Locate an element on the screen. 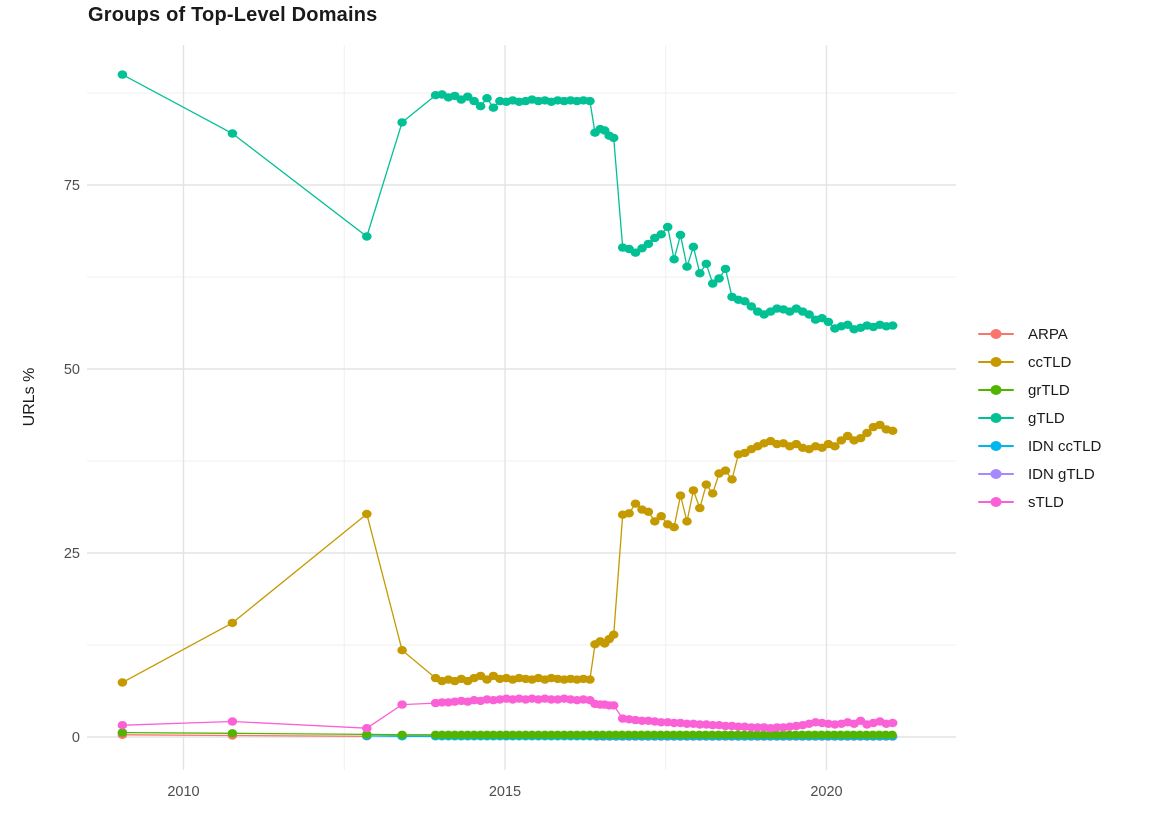 This screenshot has width=1164, height=827. legend-item-arpa: ARPA is located at coordinates (1039, 334).